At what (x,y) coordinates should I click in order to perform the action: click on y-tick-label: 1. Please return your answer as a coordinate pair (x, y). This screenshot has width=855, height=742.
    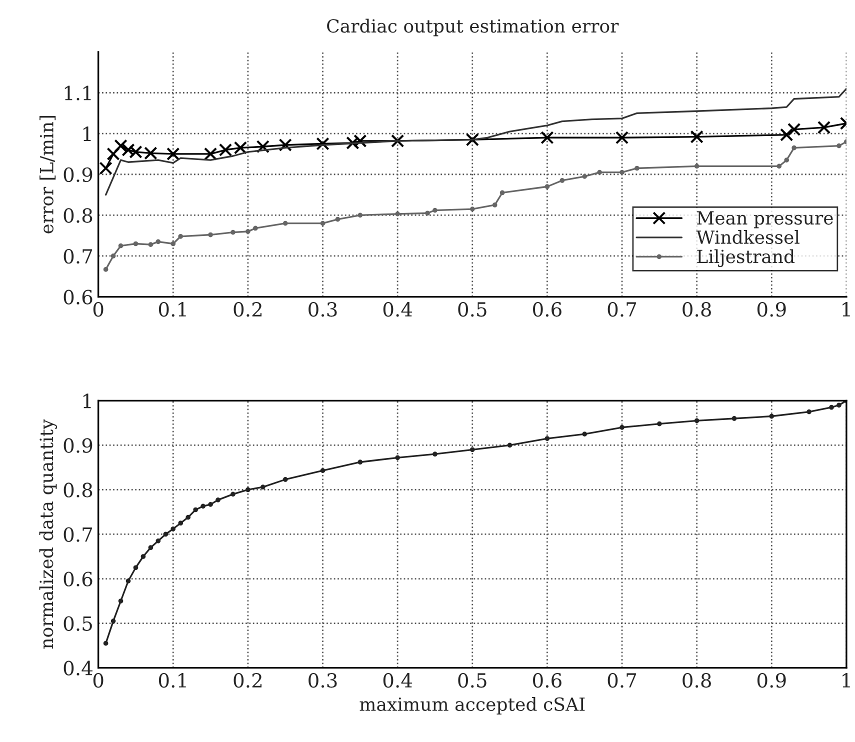
    Looking at the image, I should click on (87, 401).